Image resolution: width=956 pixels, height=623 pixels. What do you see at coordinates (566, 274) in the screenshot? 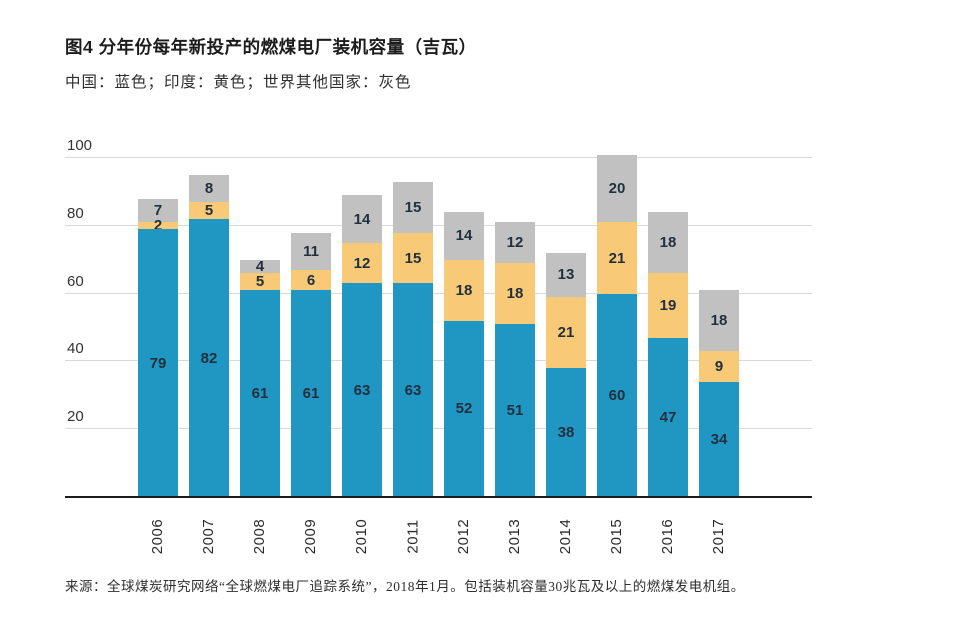
I see `segment-world-2014: 13` at bounding box center [566, 274].